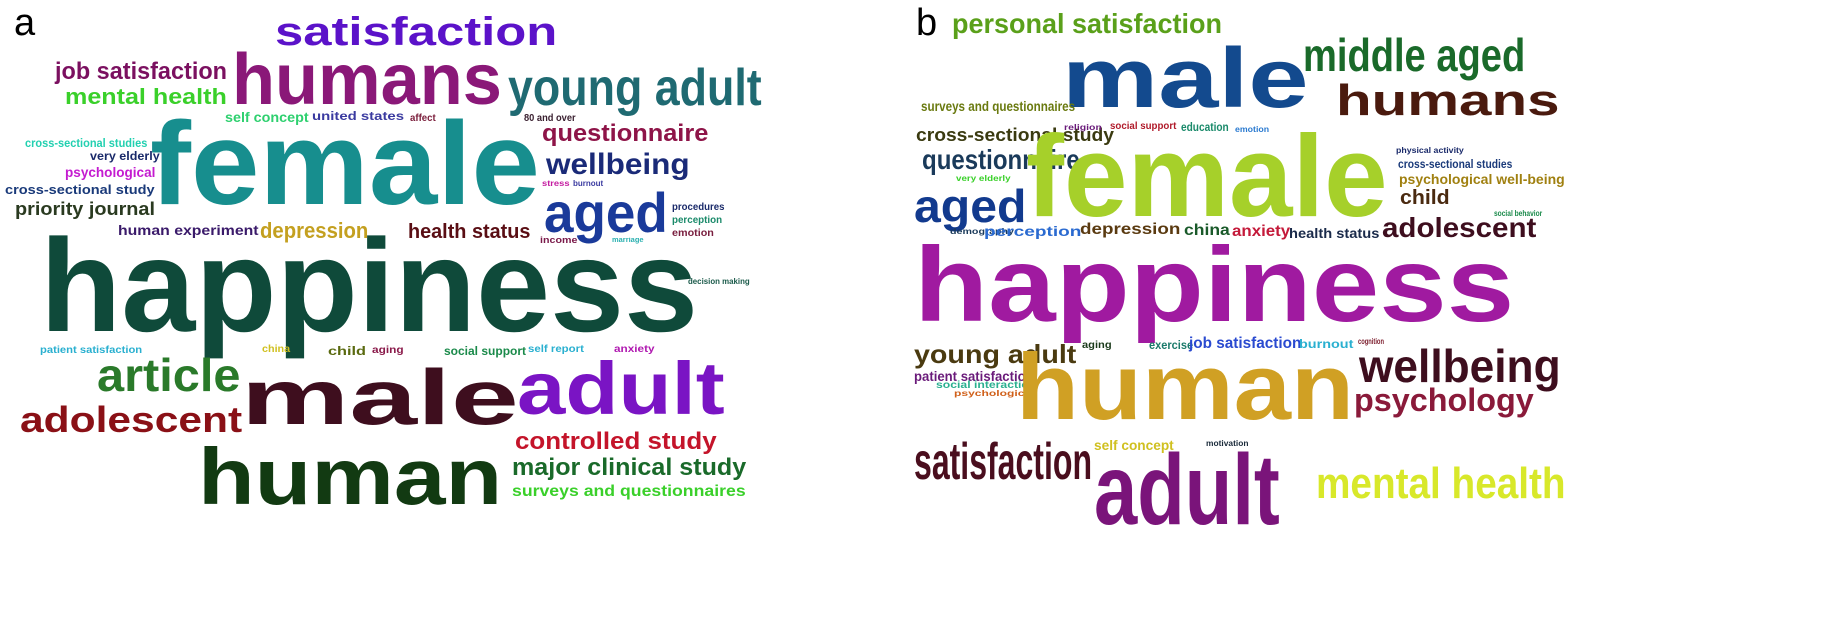 Image resolution: width=1827 pixels, height=626 pixels. I want to click on word-united-states: united states, so click(358, 116).